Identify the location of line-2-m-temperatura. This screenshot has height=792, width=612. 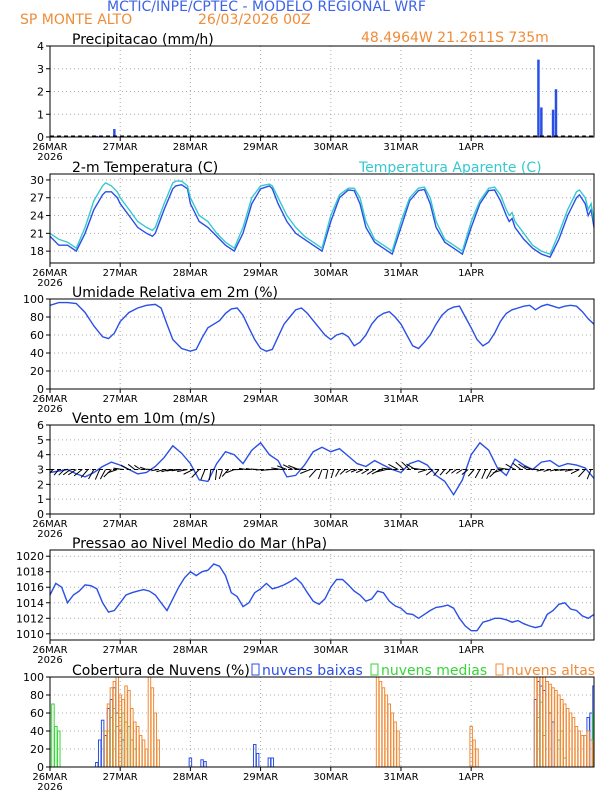
(322, 220).